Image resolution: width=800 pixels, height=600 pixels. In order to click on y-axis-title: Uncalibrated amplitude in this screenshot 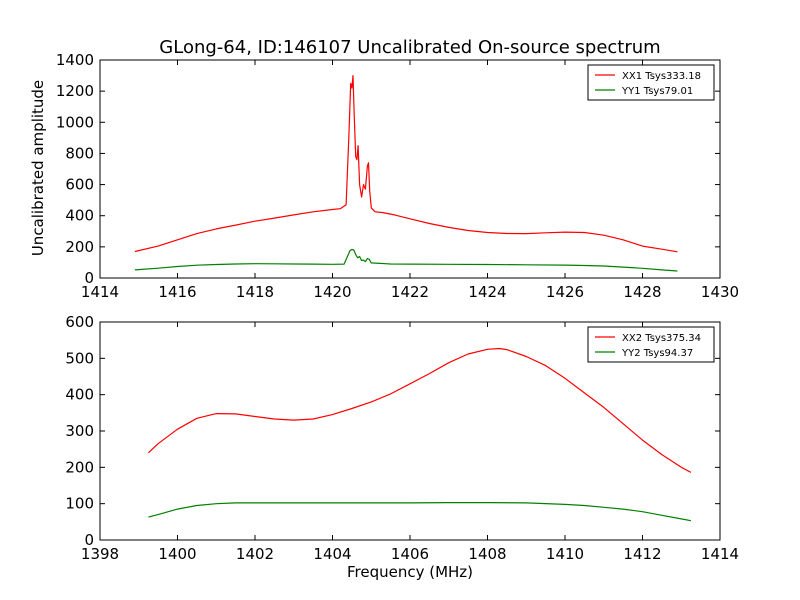, I will do `click(38, 168)`.